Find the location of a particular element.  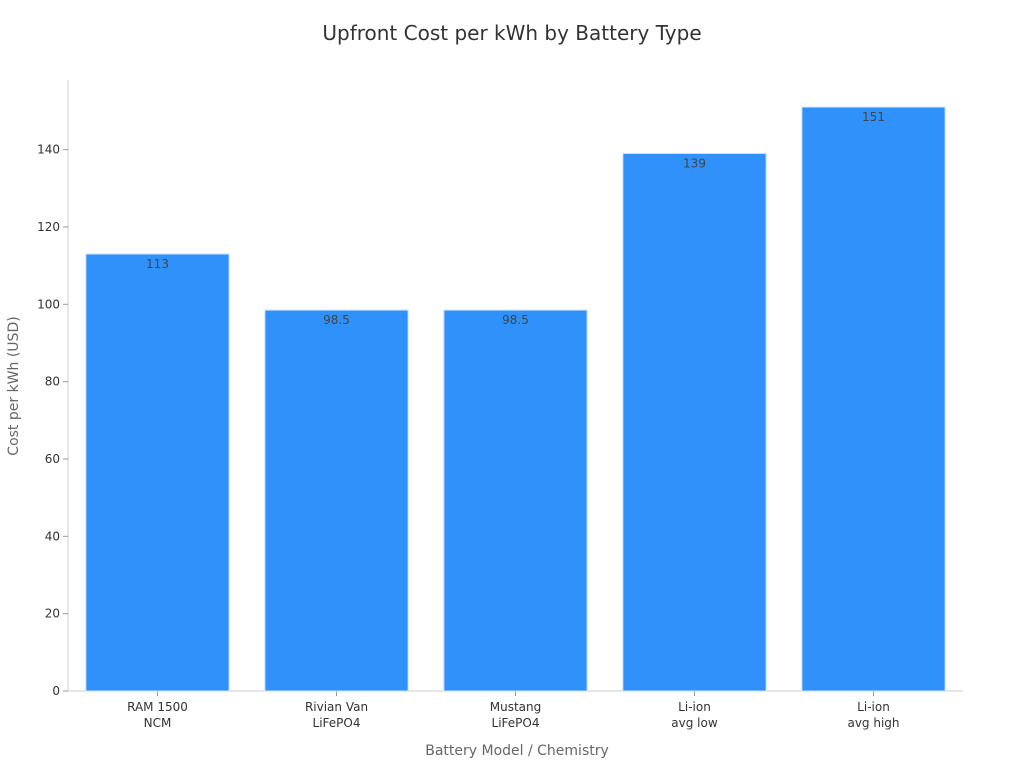

y-tick-label: 20 is located at coordinates (52, 614).